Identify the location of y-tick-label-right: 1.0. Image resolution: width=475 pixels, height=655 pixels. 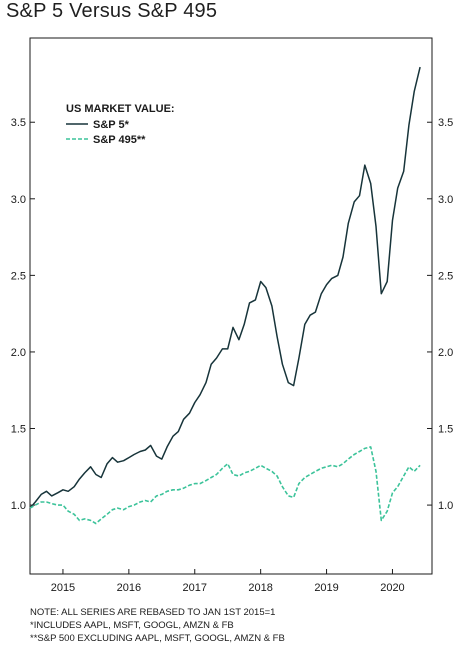
(445, 506).